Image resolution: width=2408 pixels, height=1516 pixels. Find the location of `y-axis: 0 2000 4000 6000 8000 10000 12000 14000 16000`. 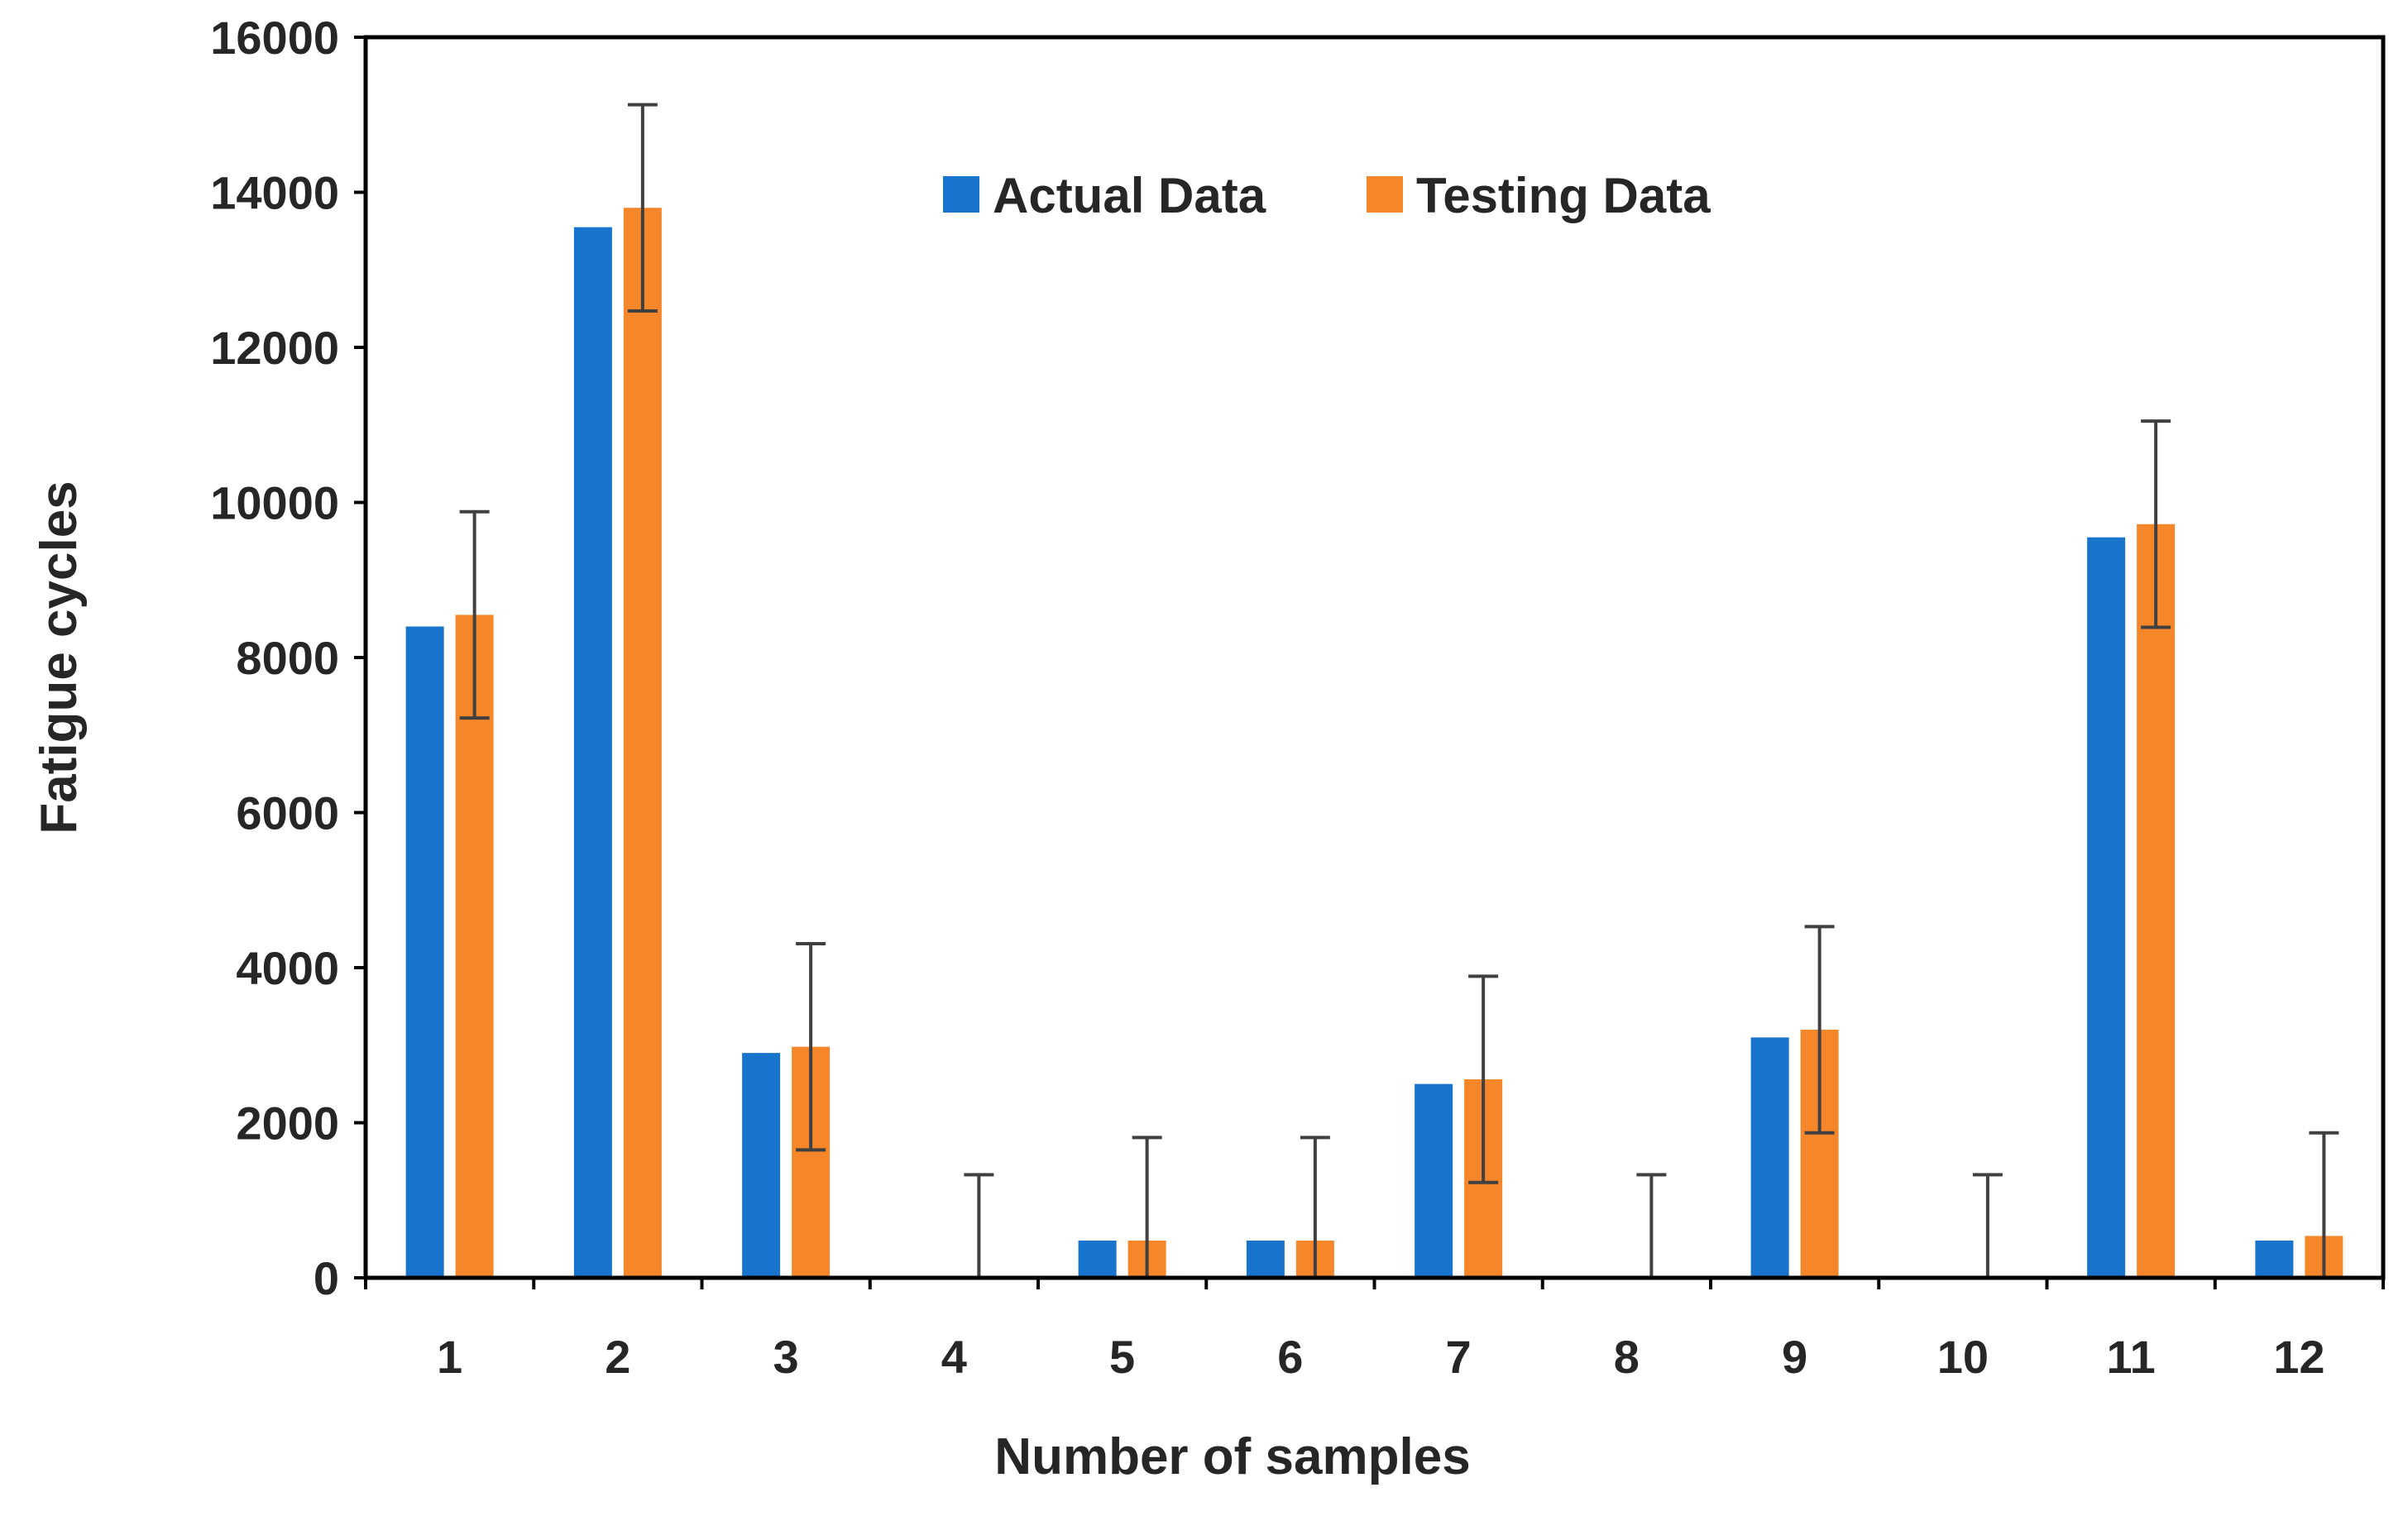

y-axis: 0 2000 4000 6000 8000 10000 12000 14000 16000 is located at coordinates (288, 658).